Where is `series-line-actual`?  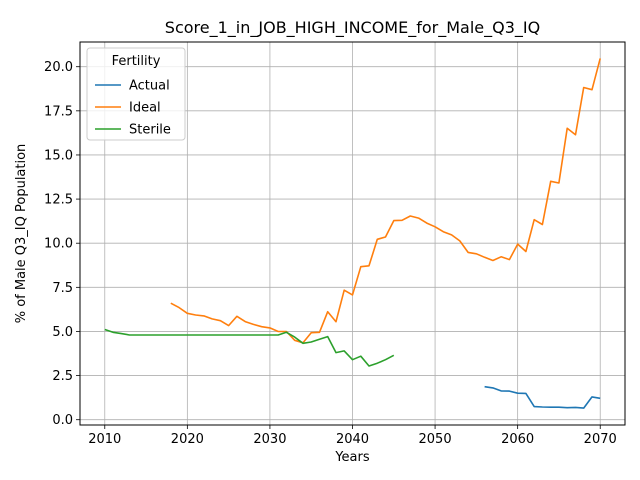
series-line-actual is located at coordinates (542, 397).